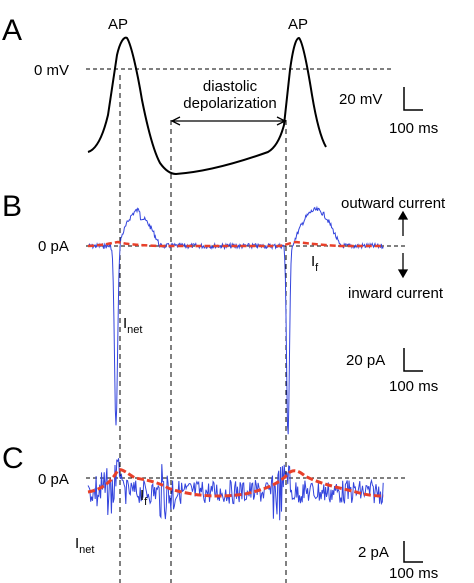  Describe the element at coordinates (229, 103) in the screenshot. I see `diastolic-label-line2: depolarization` at that location.